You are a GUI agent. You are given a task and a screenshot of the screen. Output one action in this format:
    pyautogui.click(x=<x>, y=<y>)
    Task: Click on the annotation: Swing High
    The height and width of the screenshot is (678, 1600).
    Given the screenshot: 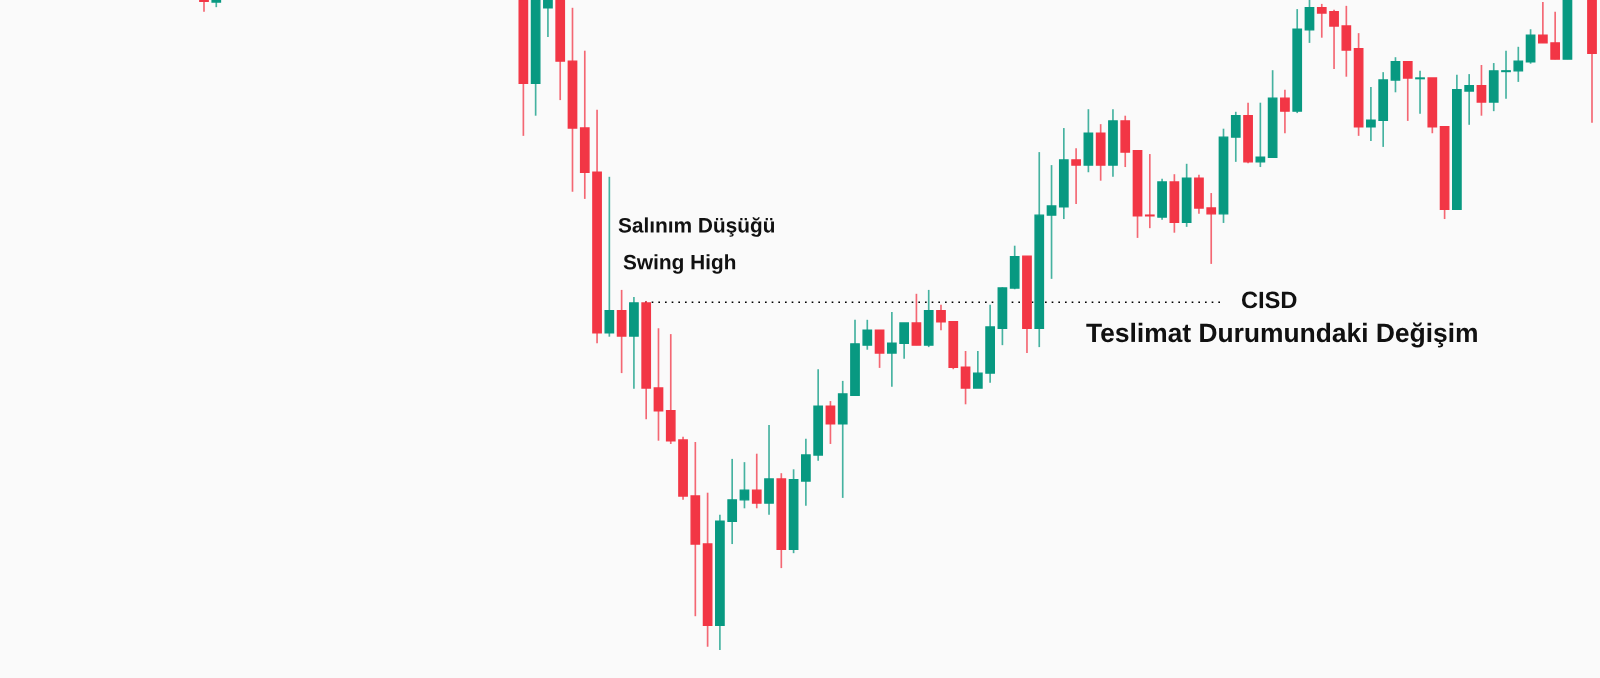 What is the action you would take?
    pyautogui.click(x=679, y=264)
    